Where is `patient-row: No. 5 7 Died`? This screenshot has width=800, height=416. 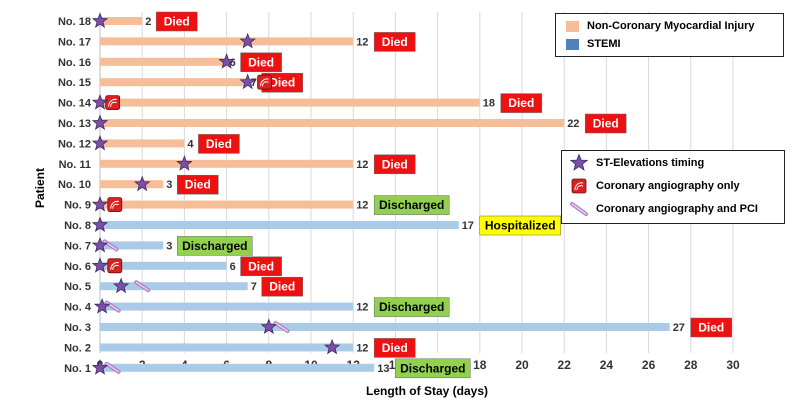
patient-row: No. 5 7 Died is located at coordinates (183, 286).